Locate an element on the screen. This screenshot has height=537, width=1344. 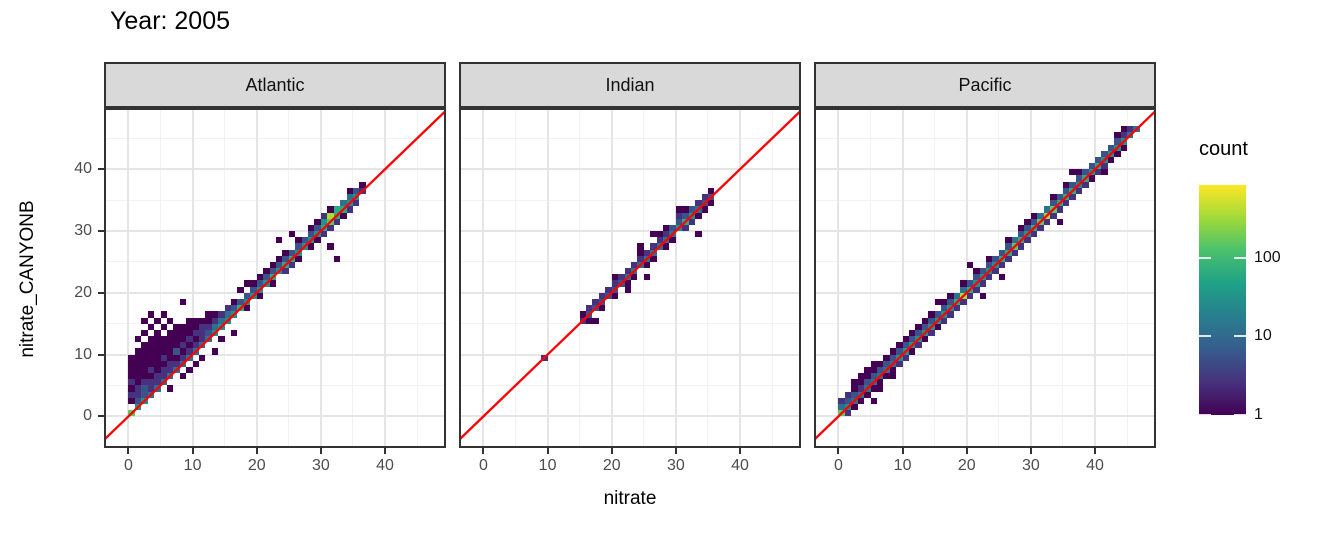
x-tick-label: 0 is located at coordinates (128, 465).